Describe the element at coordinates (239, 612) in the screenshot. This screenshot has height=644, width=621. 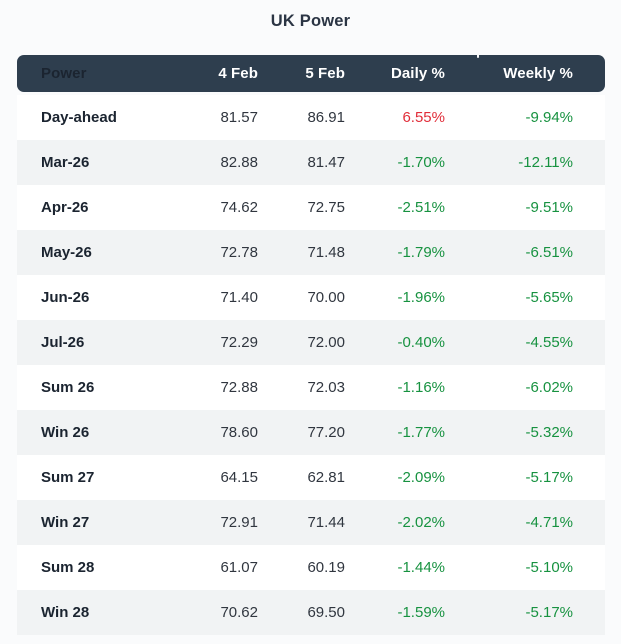
I see `price-4feb-cell: 70.62` at that location.